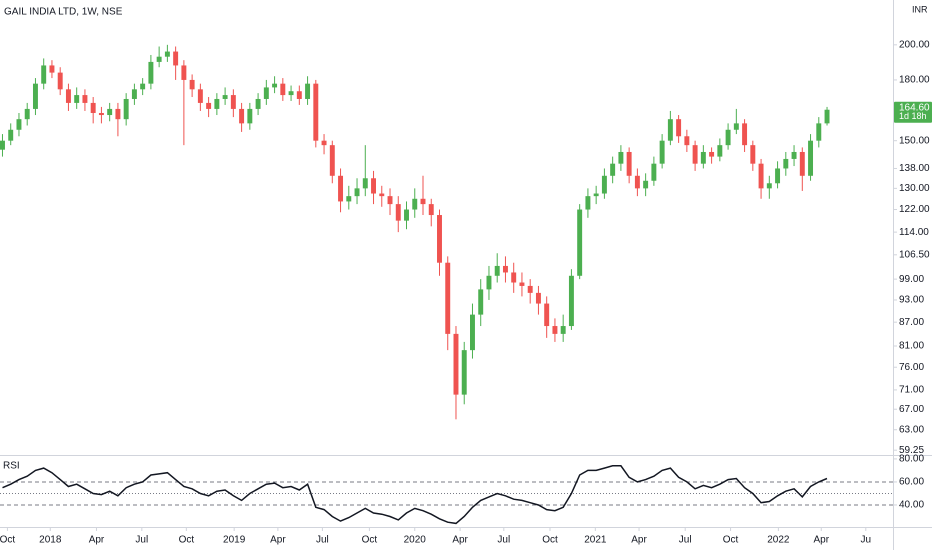 Image resolution: width=932 pixels, height=550 pixels. What do you see at coordinates (914, 232) in the screenshot?
I see `y-tick-label: 114.00` at bounding box center [914, 232].